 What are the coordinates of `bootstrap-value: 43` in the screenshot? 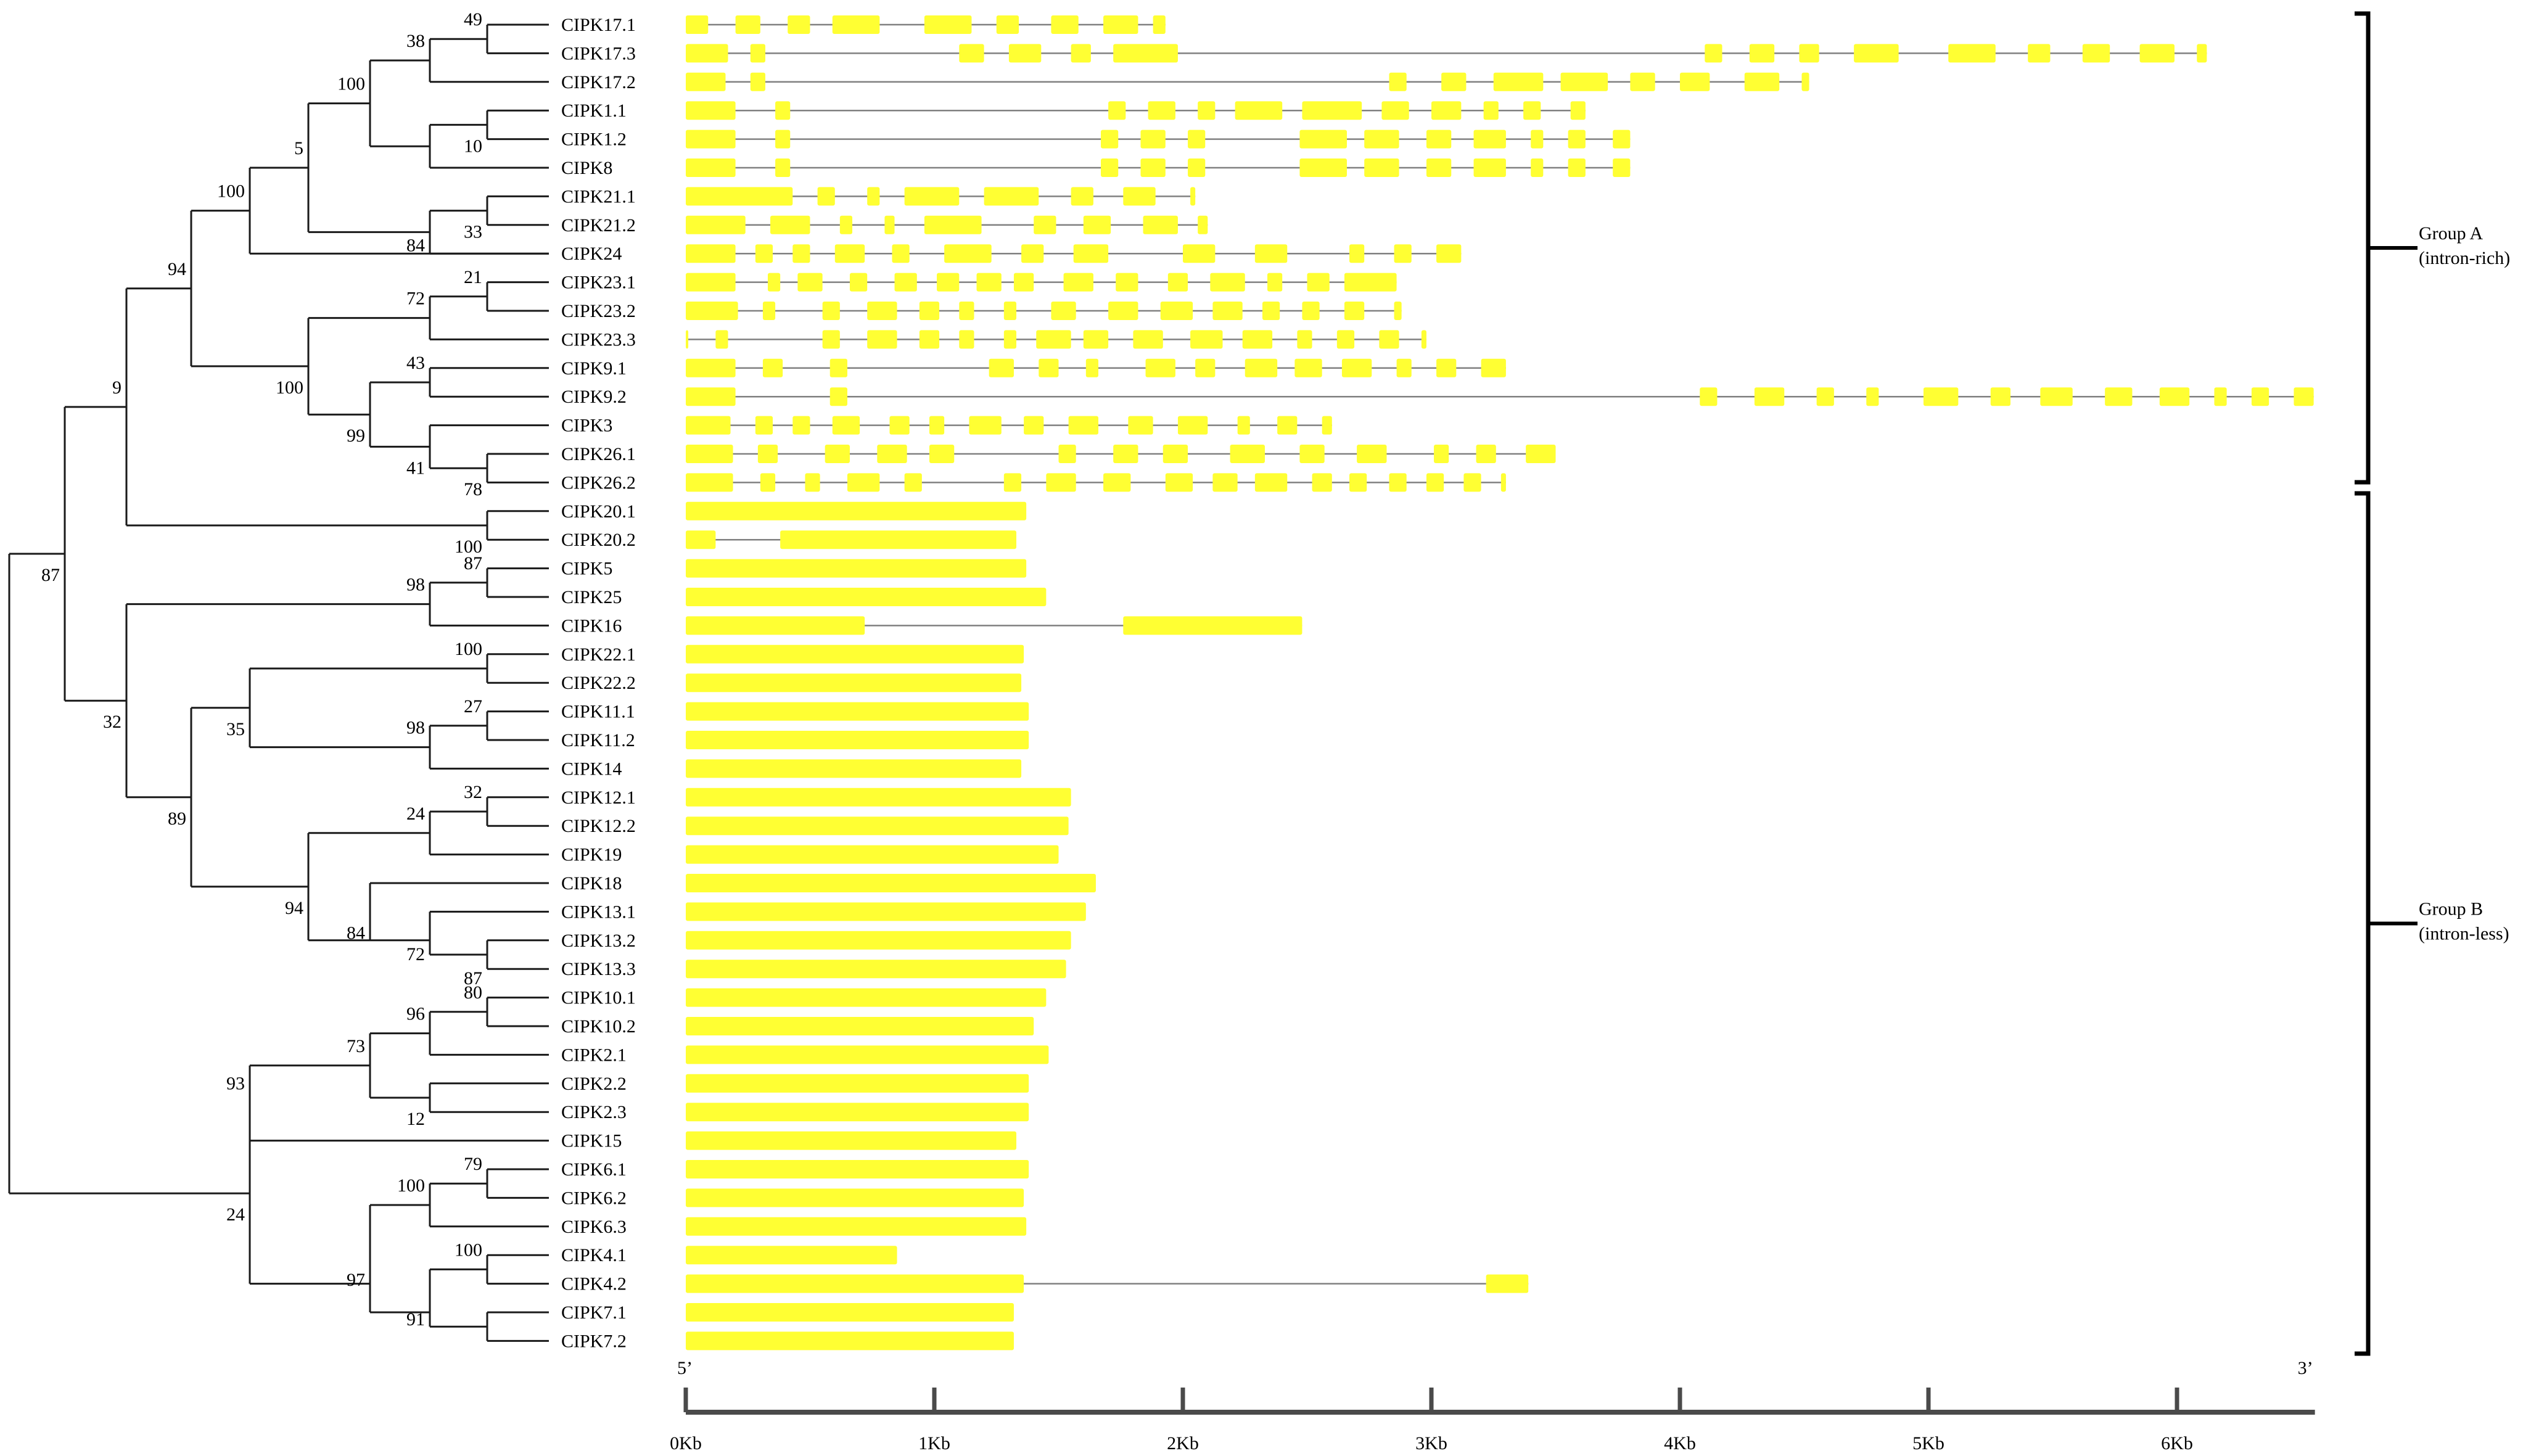 It's located at (416, 363).